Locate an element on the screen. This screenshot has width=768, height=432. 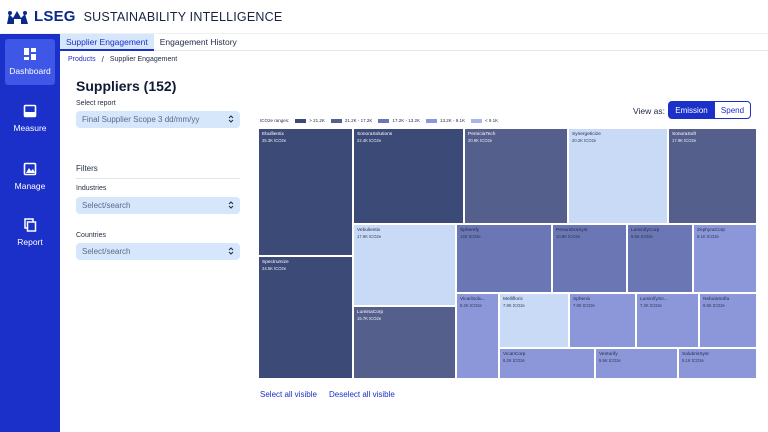
treemap-cell: Sphenix 7.8K tCO2e is located at coordinates (602, 320).